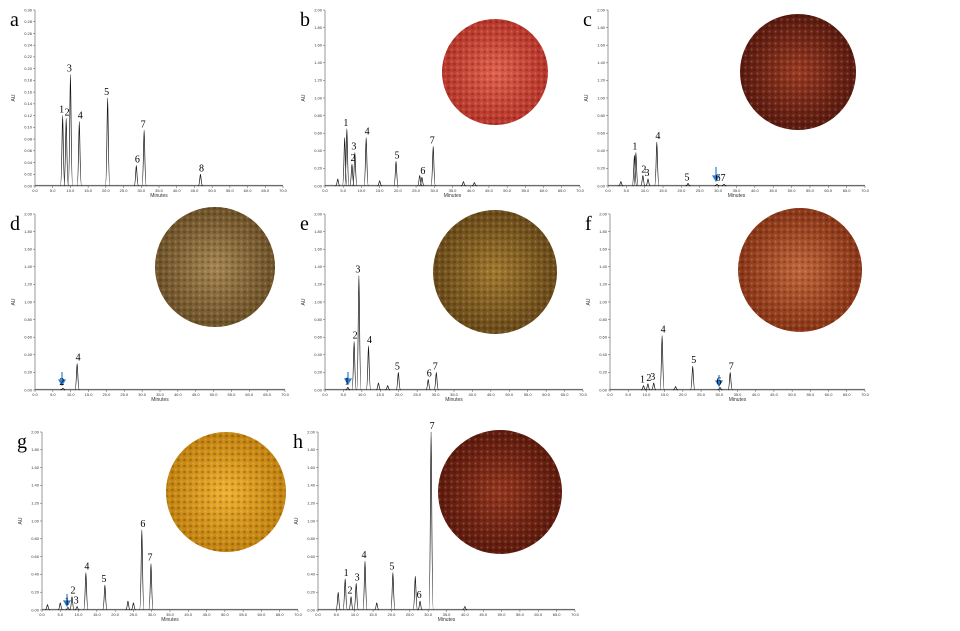  Describe the element at coordinates (214, 394) in the screenshot. I see `x-tick-label: 50.0` at that location.